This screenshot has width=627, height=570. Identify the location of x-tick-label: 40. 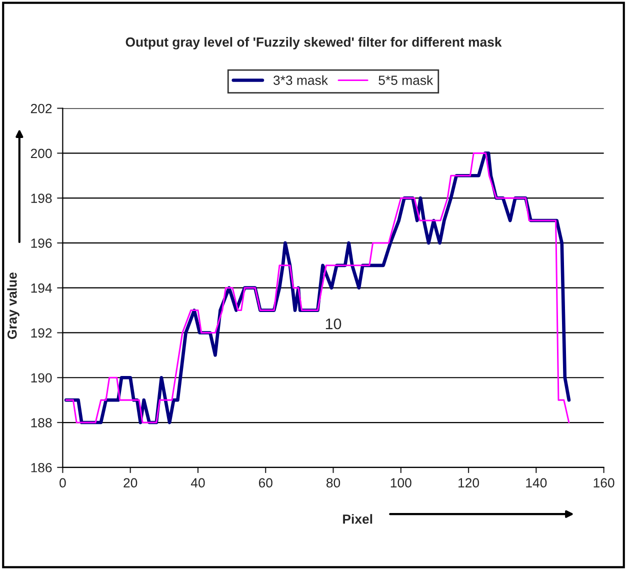
(197, 483).